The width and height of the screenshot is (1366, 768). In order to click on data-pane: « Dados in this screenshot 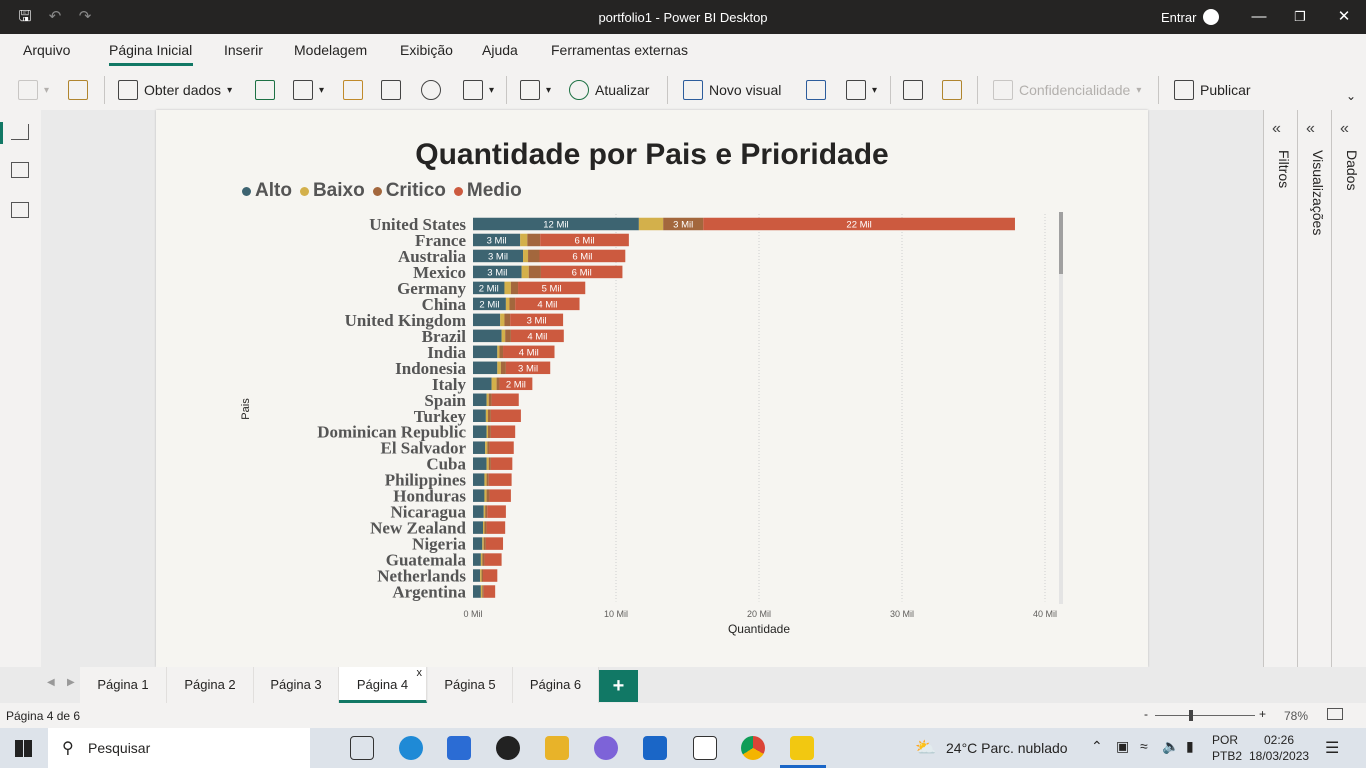, I will do `click(1348, 388)`.